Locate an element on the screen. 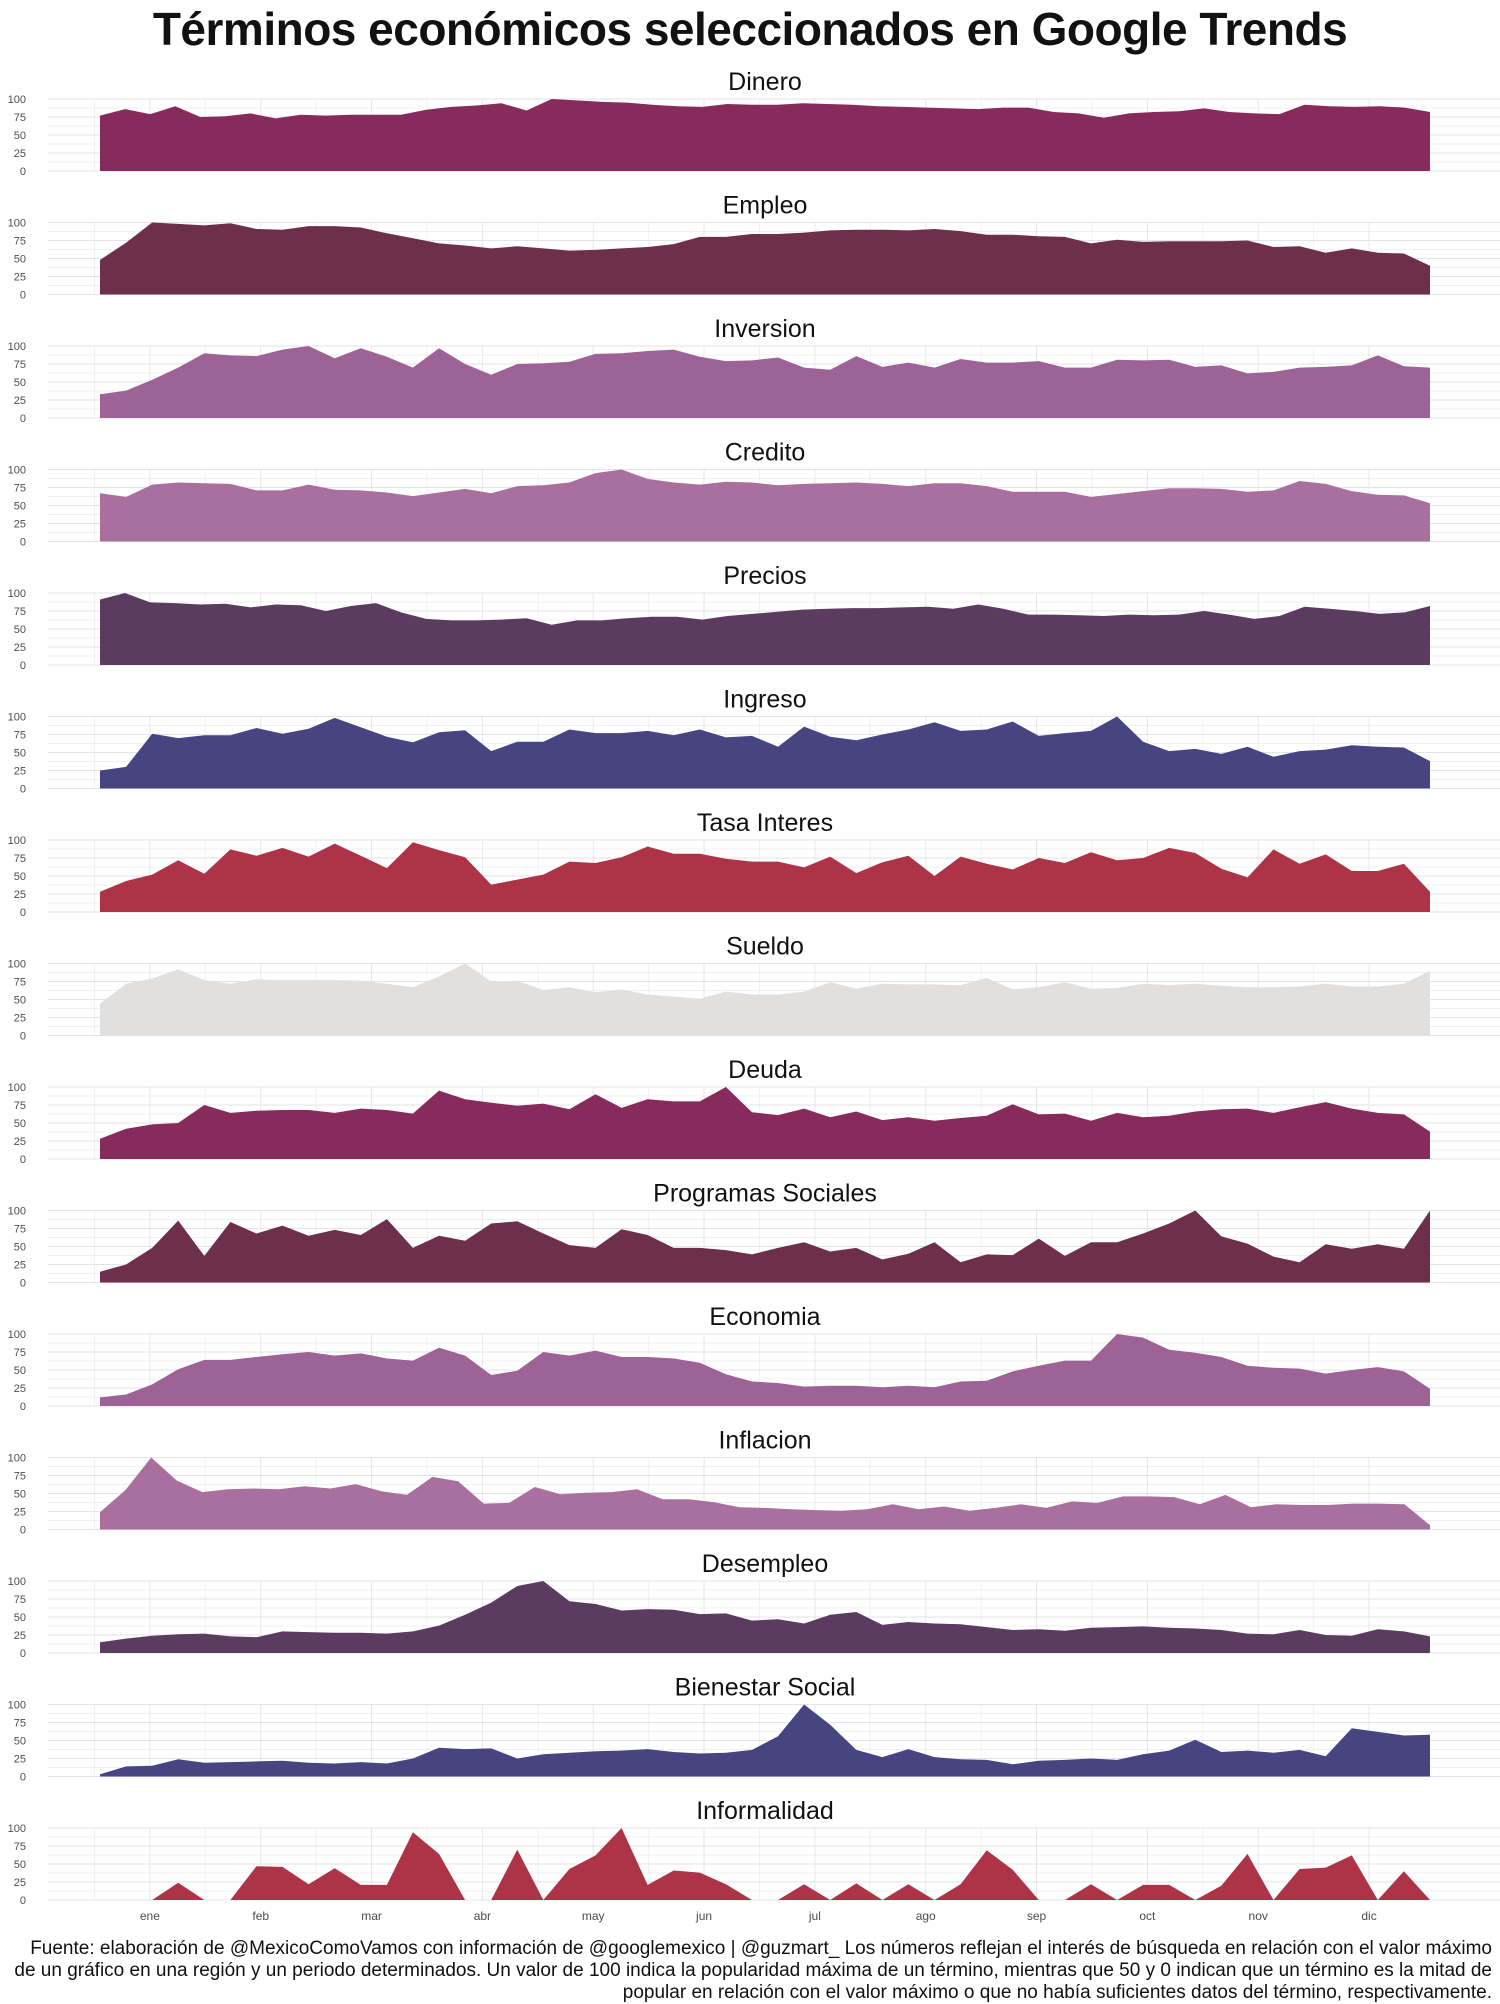  area-programas-sociales is located at coordinates (765, 1246).